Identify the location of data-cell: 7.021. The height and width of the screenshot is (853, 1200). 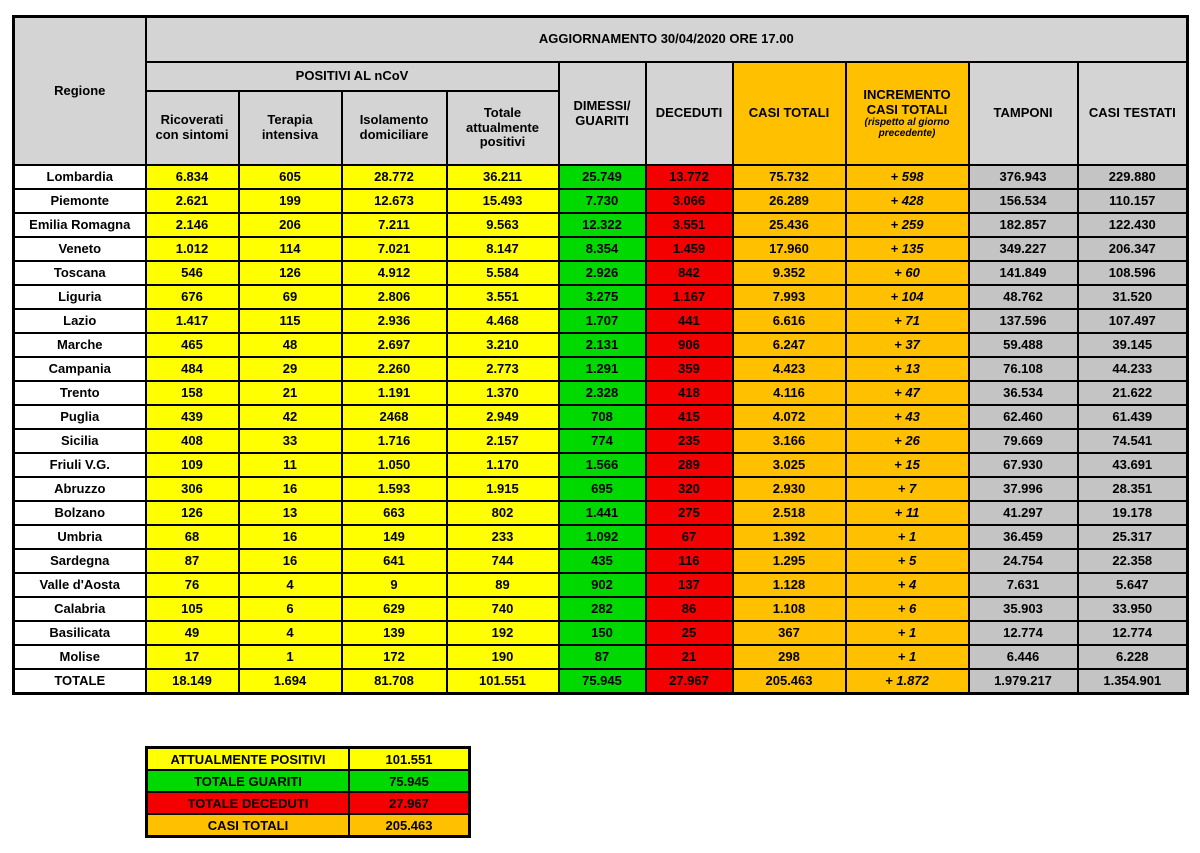
(394, 249).